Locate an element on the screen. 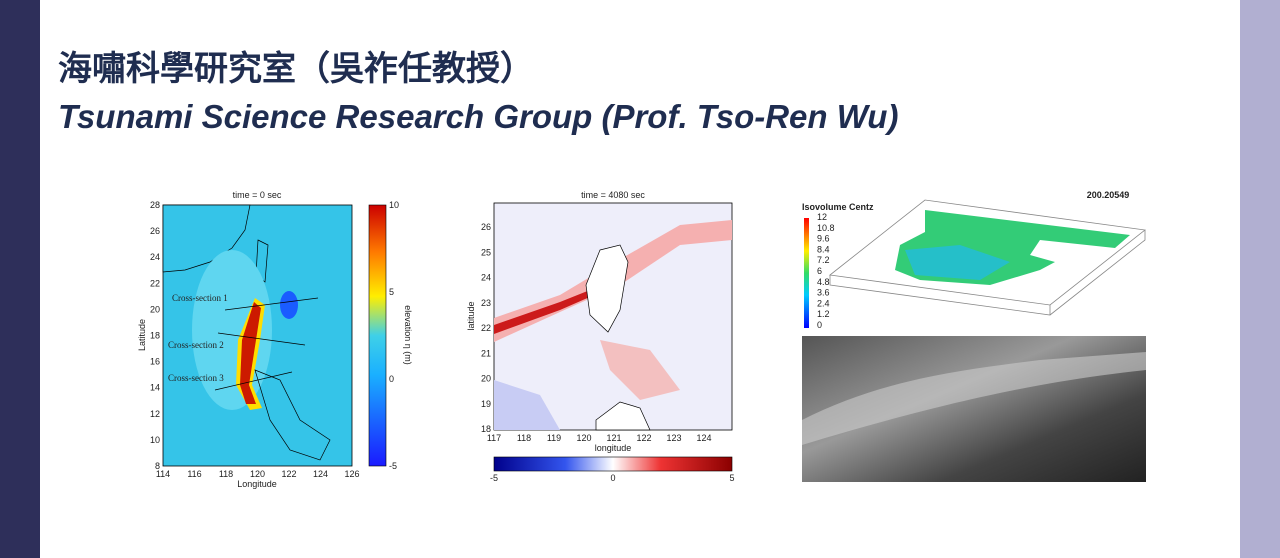  colorbar-label: elevation η (m) is located at coordinates (408, 335).